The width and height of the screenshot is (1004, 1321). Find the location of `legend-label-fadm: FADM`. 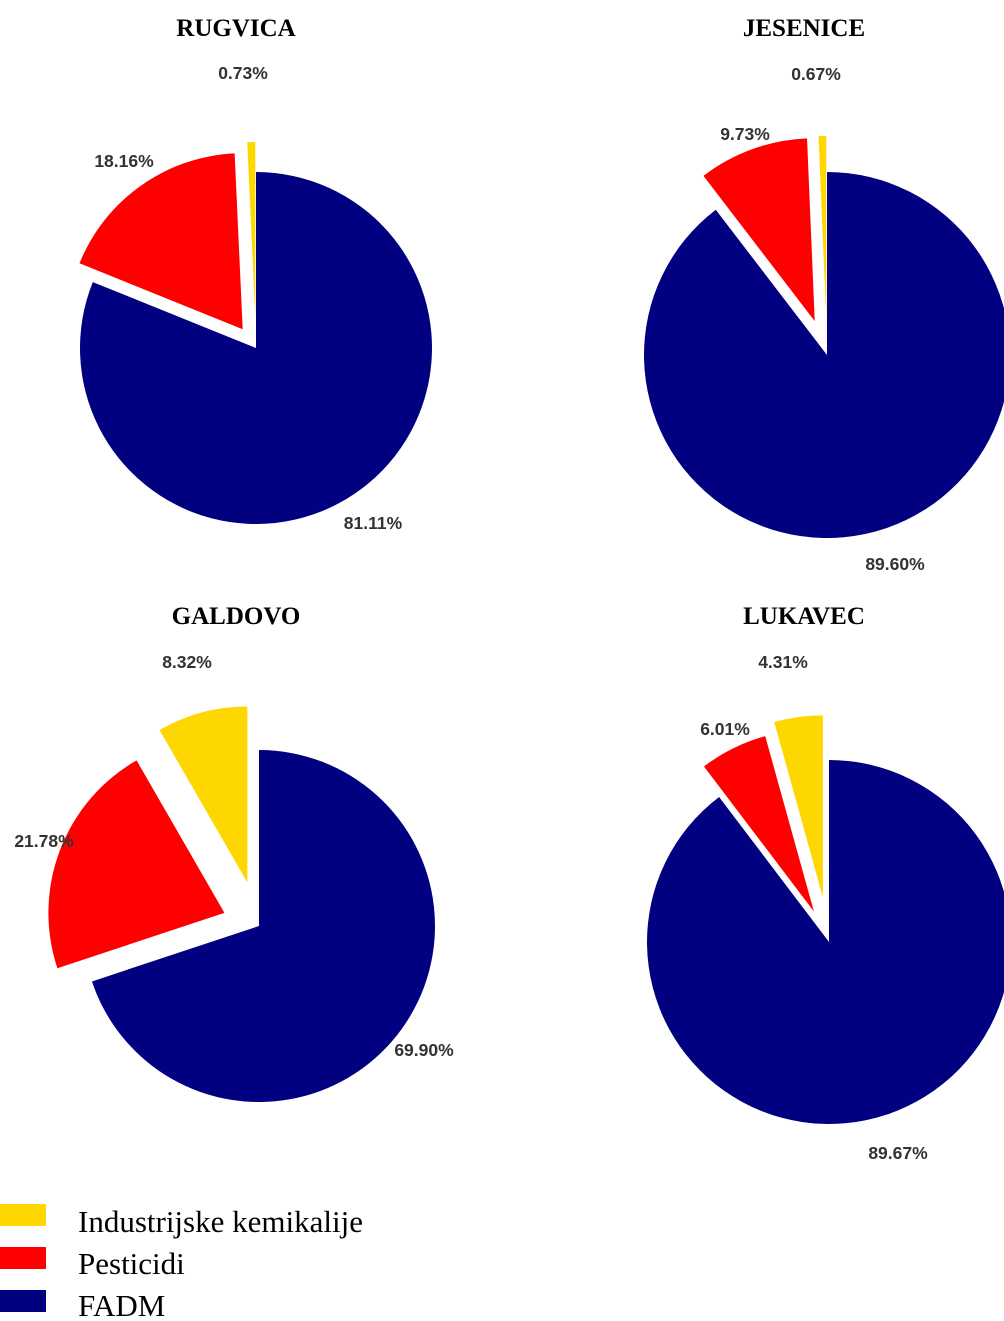

legend-label-fadm: FADM is located at coordinates (121, 1304).